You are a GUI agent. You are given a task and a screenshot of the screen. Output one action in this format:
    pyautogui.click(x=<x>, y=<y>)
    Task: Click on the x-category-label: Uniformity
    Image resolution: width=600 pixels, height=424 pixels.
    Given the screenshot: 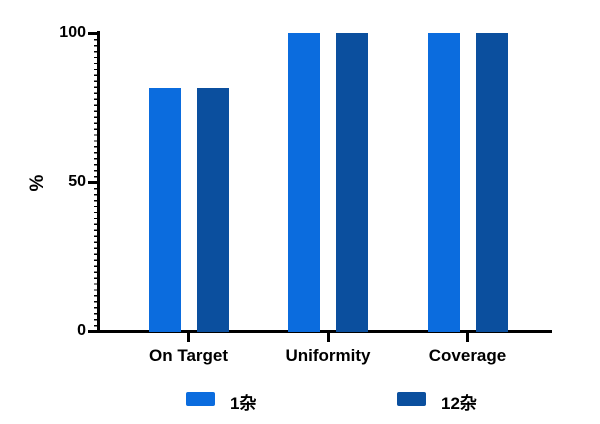 What is the action you would take?
    pyautogui.click(x=328, y=355)
    